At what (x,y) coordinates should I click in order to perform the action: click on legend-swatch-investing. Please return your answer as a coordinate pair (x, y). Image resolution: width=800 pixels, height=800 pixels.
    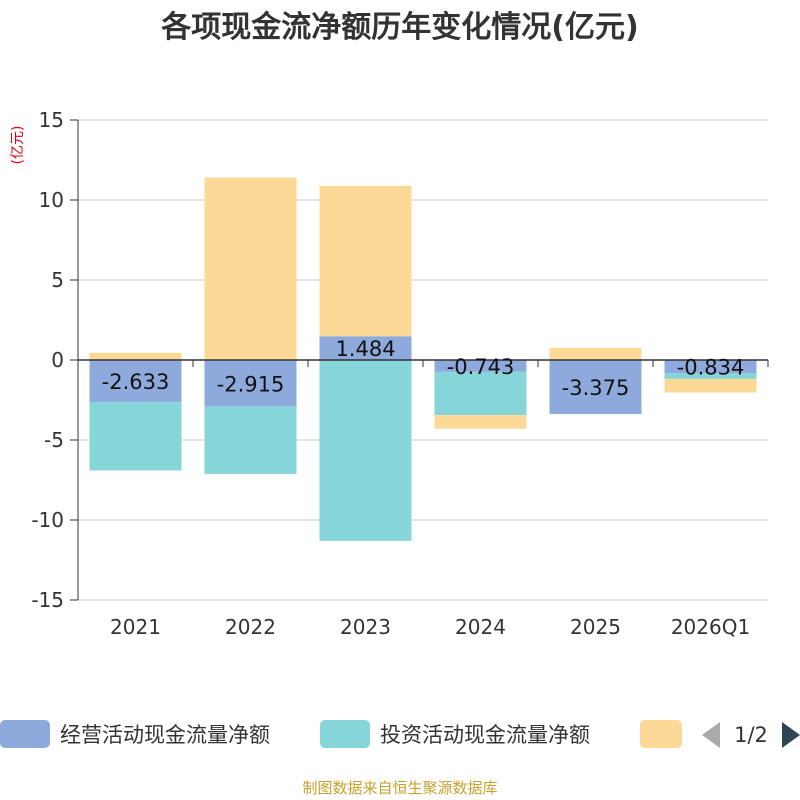
    Looking at the image, I should click on (345, 734).